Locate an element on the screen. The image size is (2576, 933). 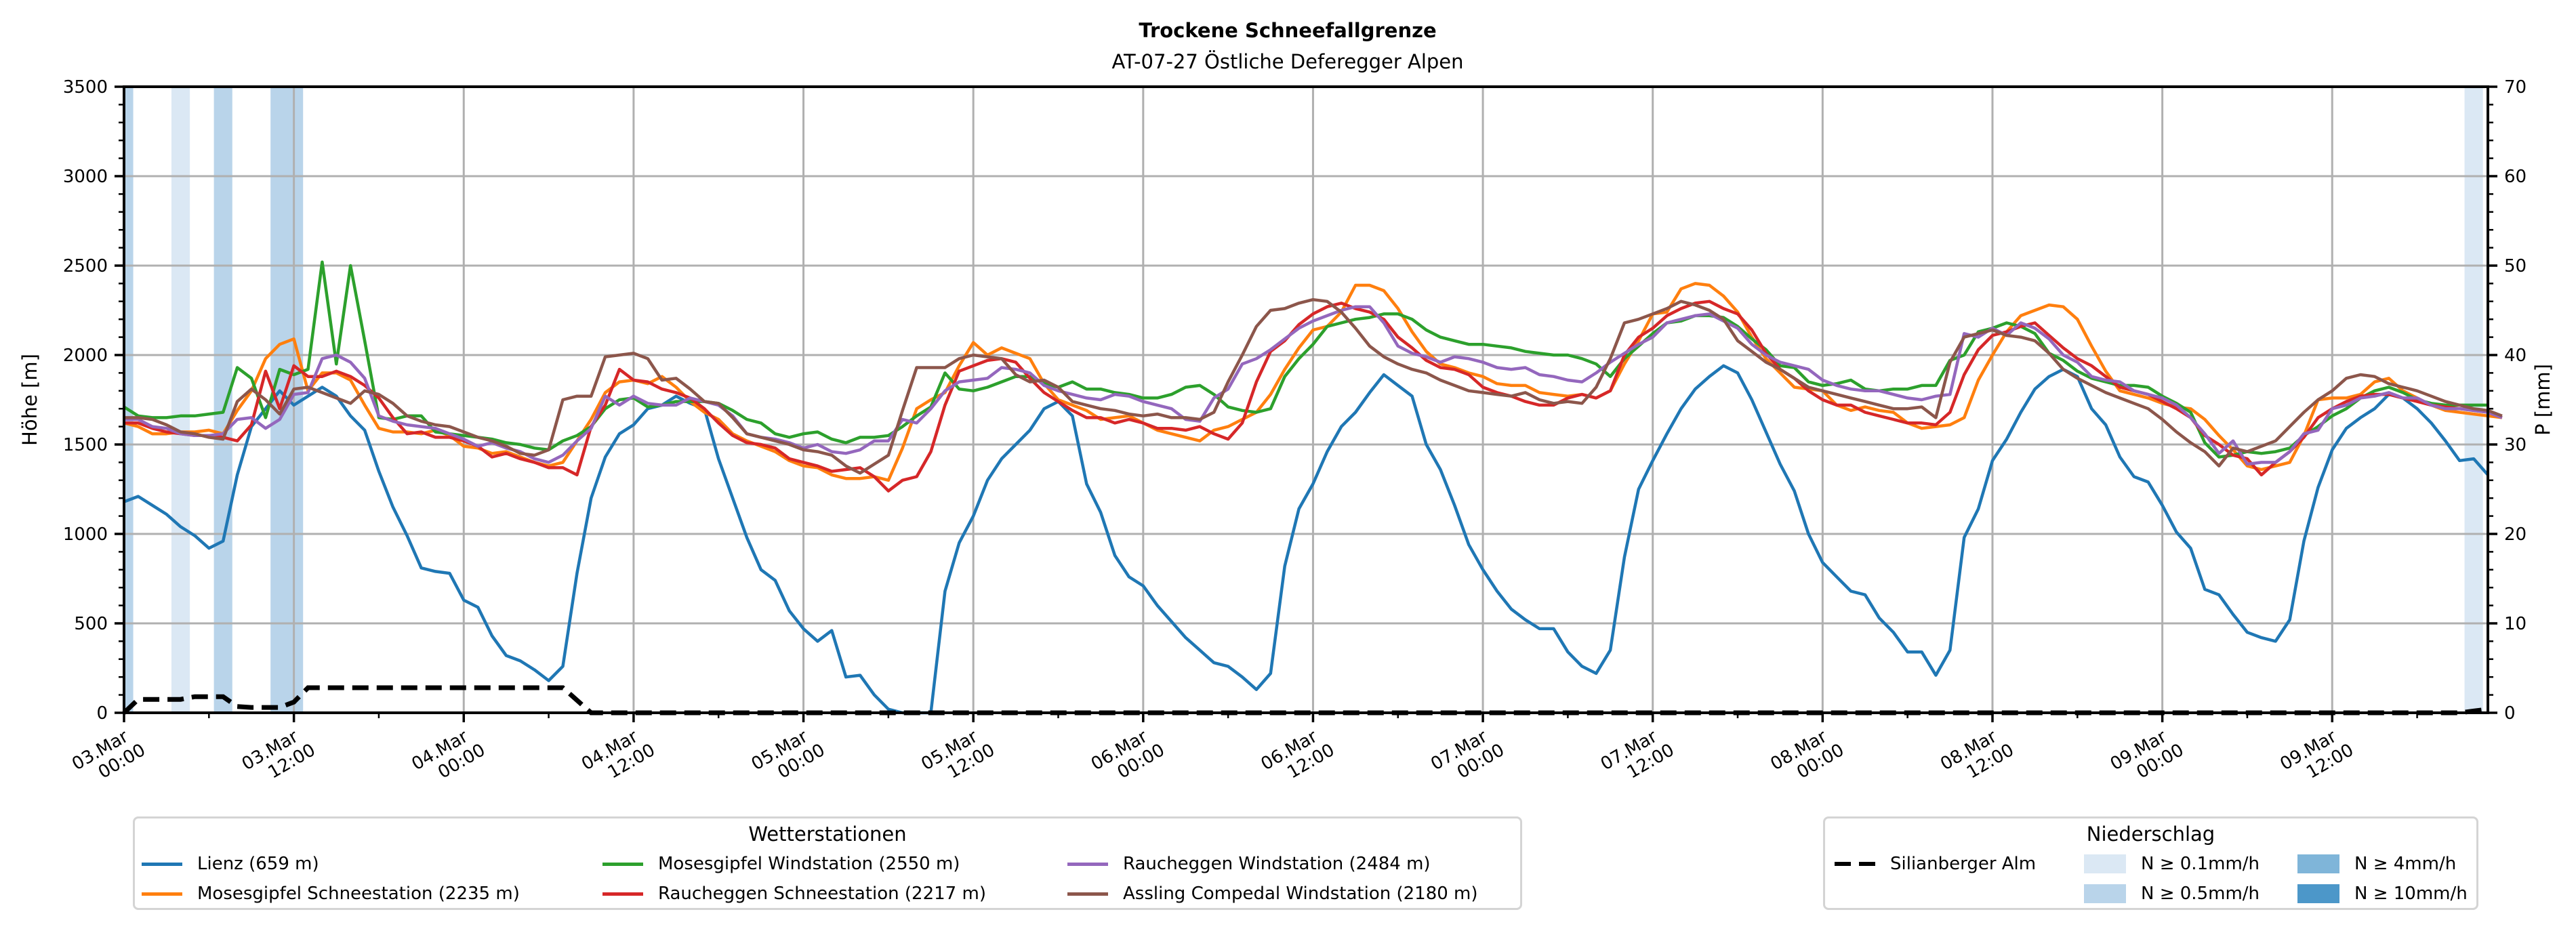
y-tick-label: 500 is located at coordinates (91, 624).